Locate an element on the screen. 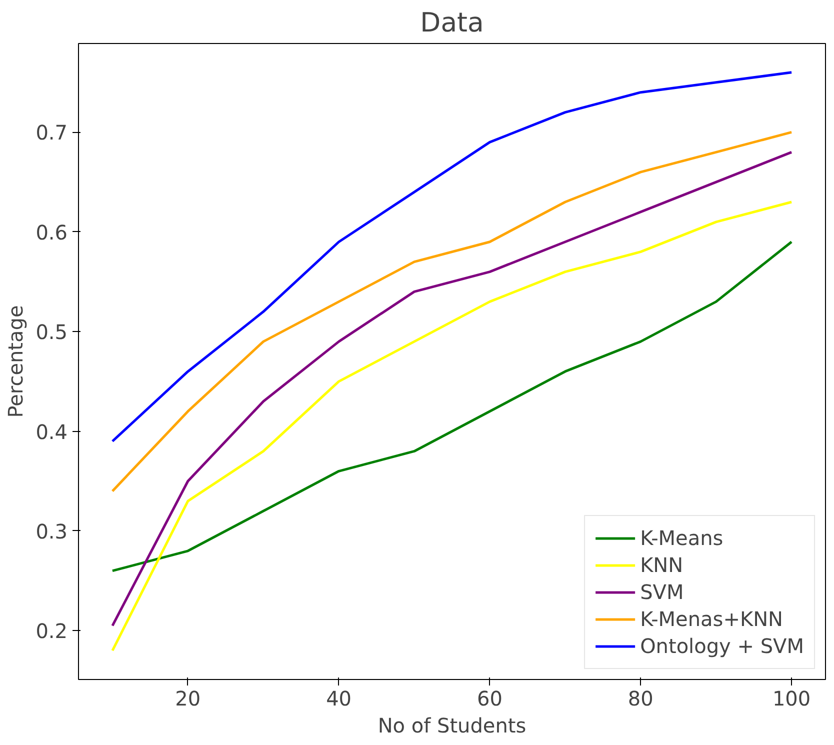 The height and width of the screenshot is (745, 834). legend-label: K-Means is located at coordinates (682, 538).